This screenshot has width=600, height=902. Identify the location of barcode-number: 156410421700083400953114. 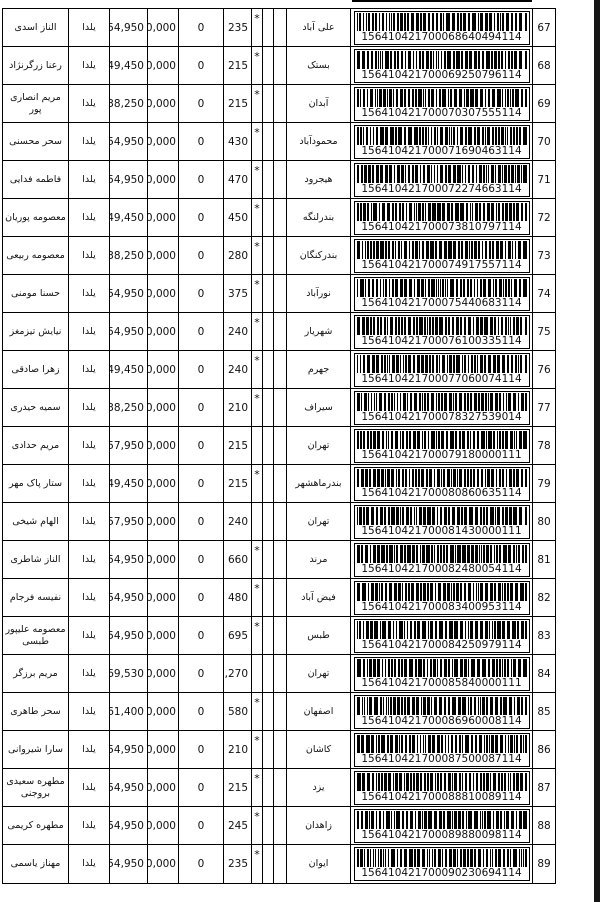
(441, 606).